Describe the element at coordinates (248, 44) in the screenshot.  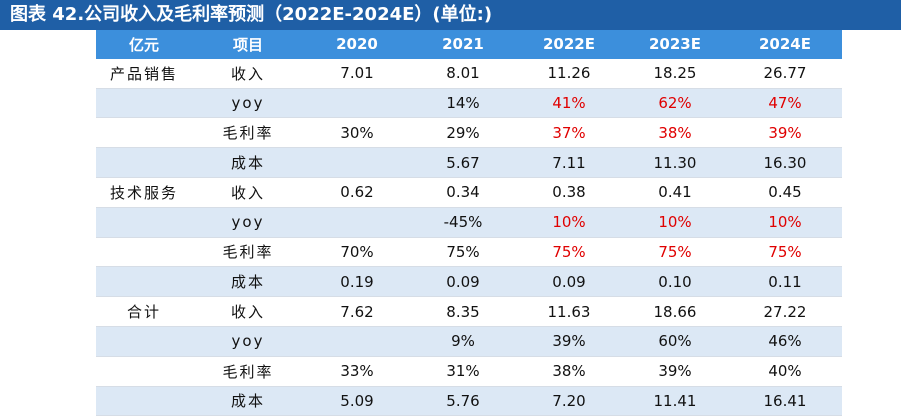
I see `header-item: 项目` at that location.